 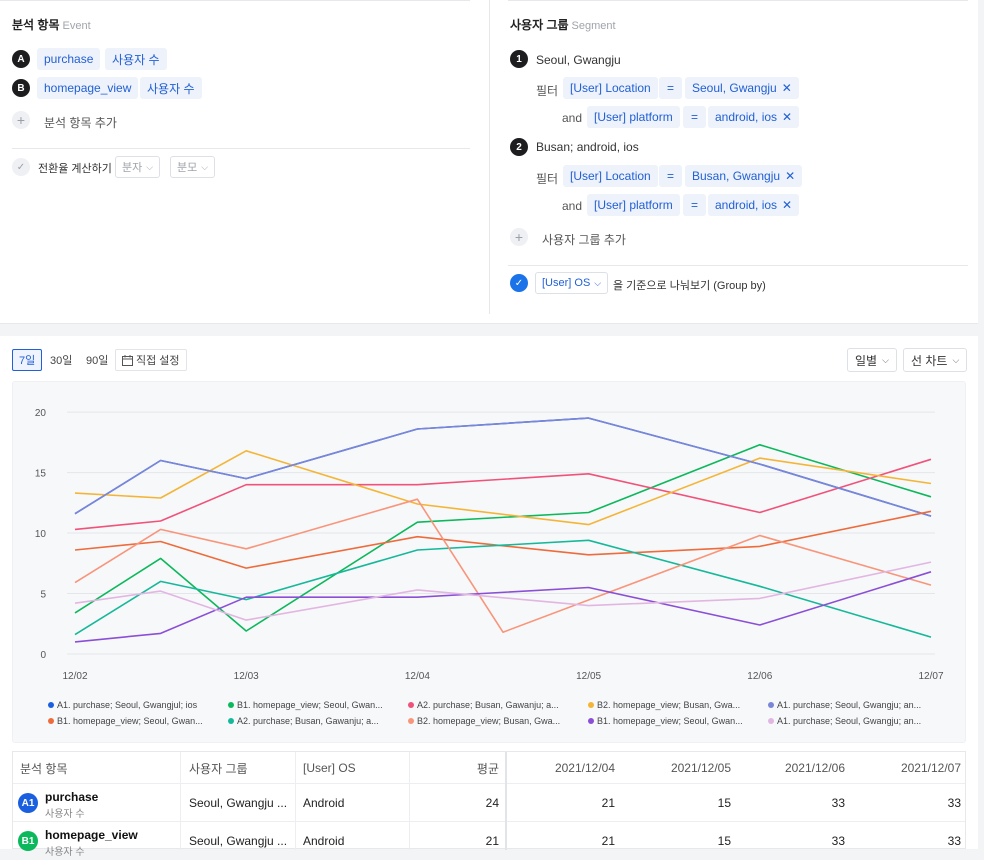 What do you see at coordinates (69, 59) in the screenshot?
I see `event-chip-purchase: purchase` at bounding box center [69, 59].